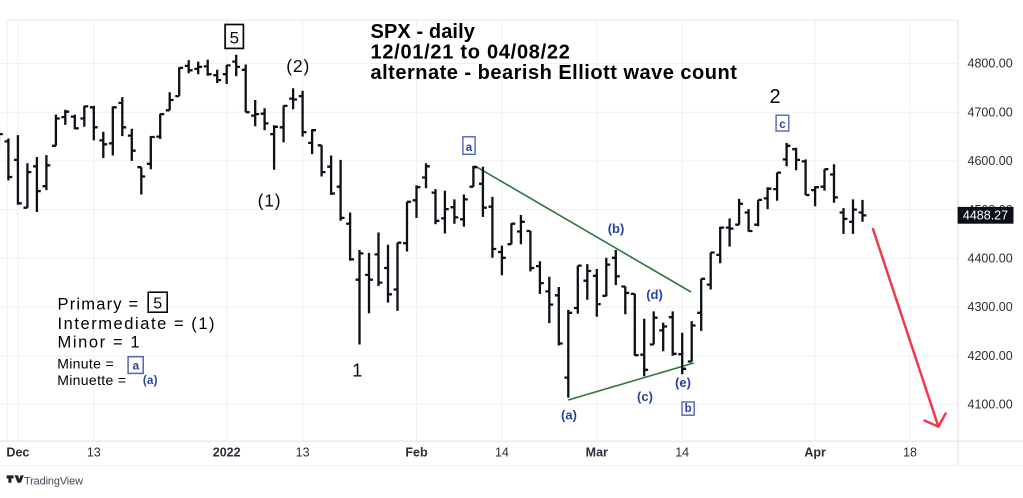 This screenshot has width=1023, height=498. I want to click on svg-text: b, so click(688, 409).